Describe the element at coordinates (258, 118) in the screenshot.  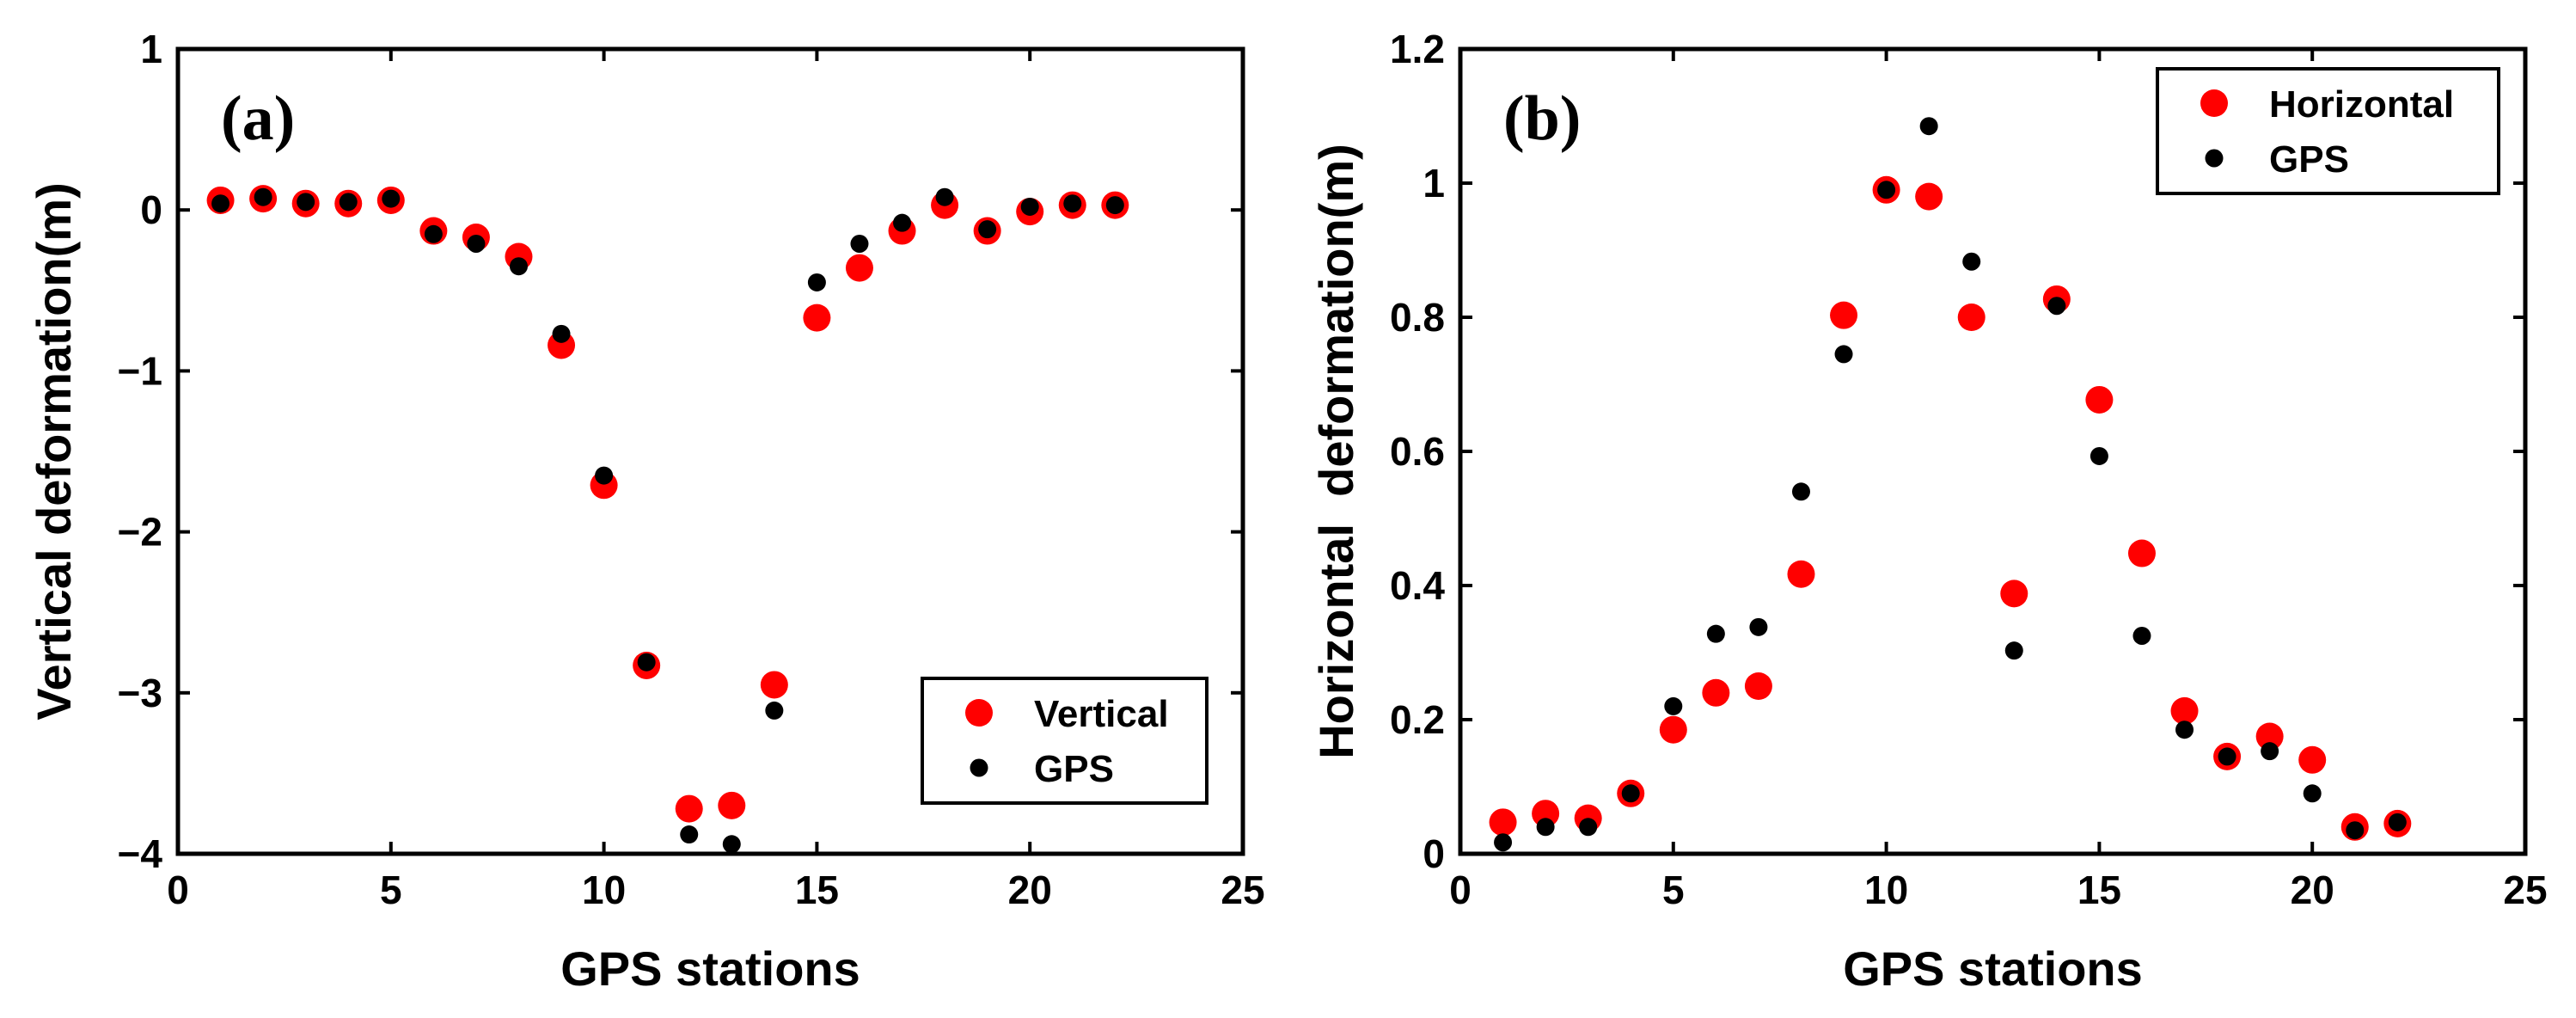
I see `panel-label: (a)` at that location.